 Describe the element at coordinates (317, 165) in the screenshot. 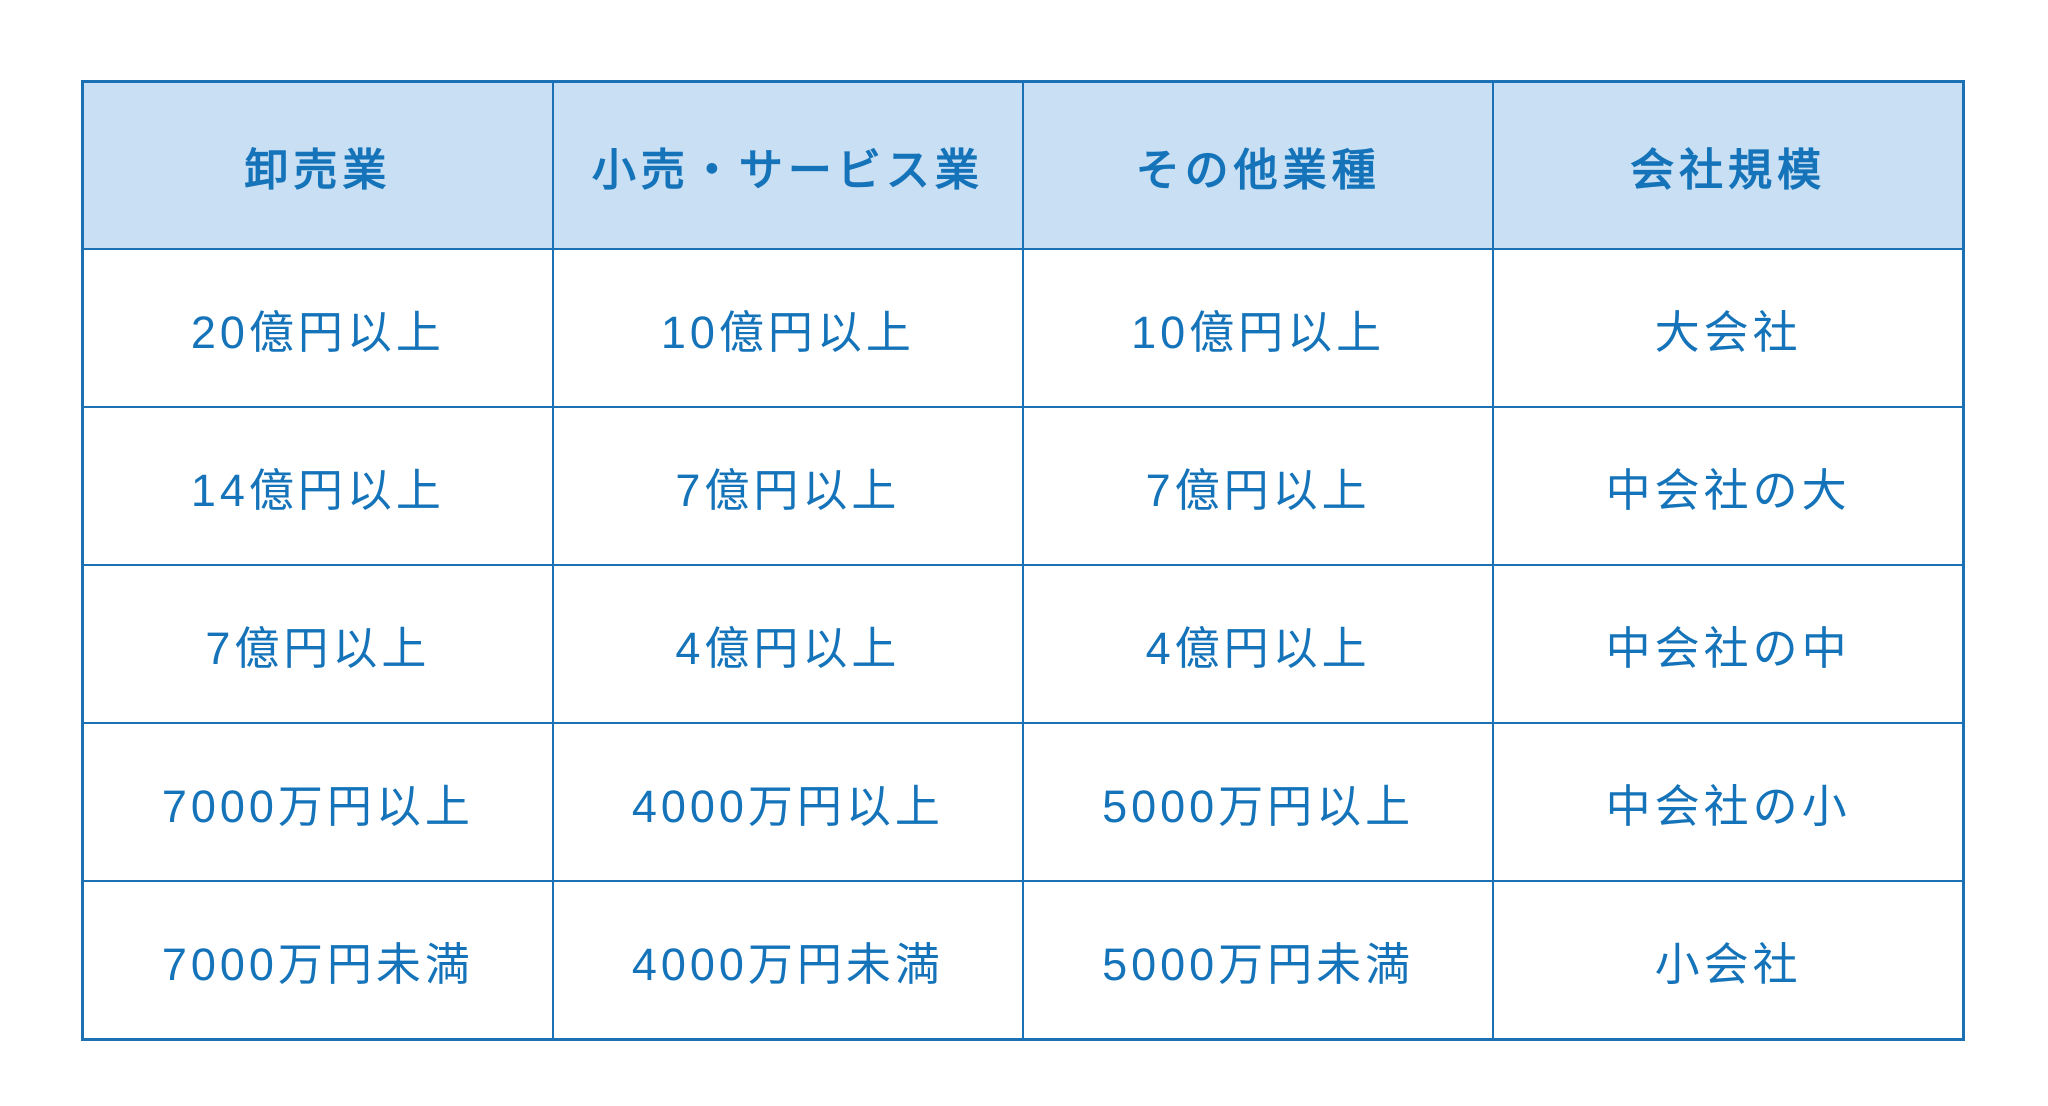

I see `header-wholesale: 卸売業` at that location.